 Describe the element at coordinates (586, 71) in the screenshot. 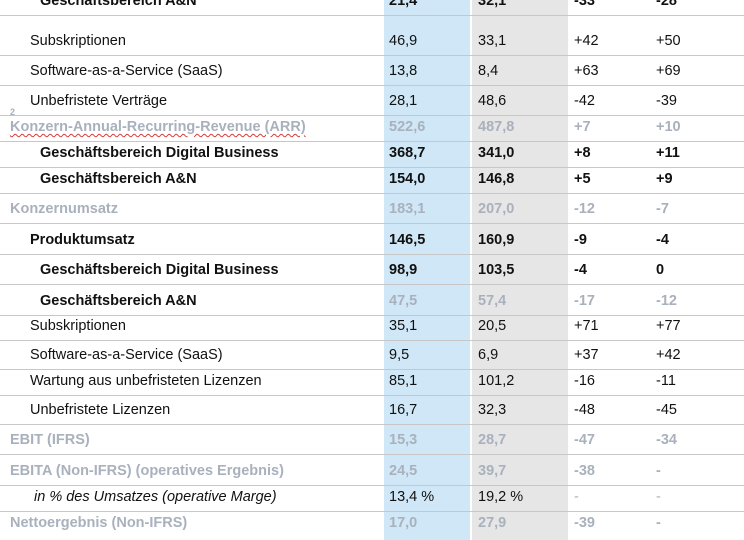

I see `cell-change-1: +63` at that location.